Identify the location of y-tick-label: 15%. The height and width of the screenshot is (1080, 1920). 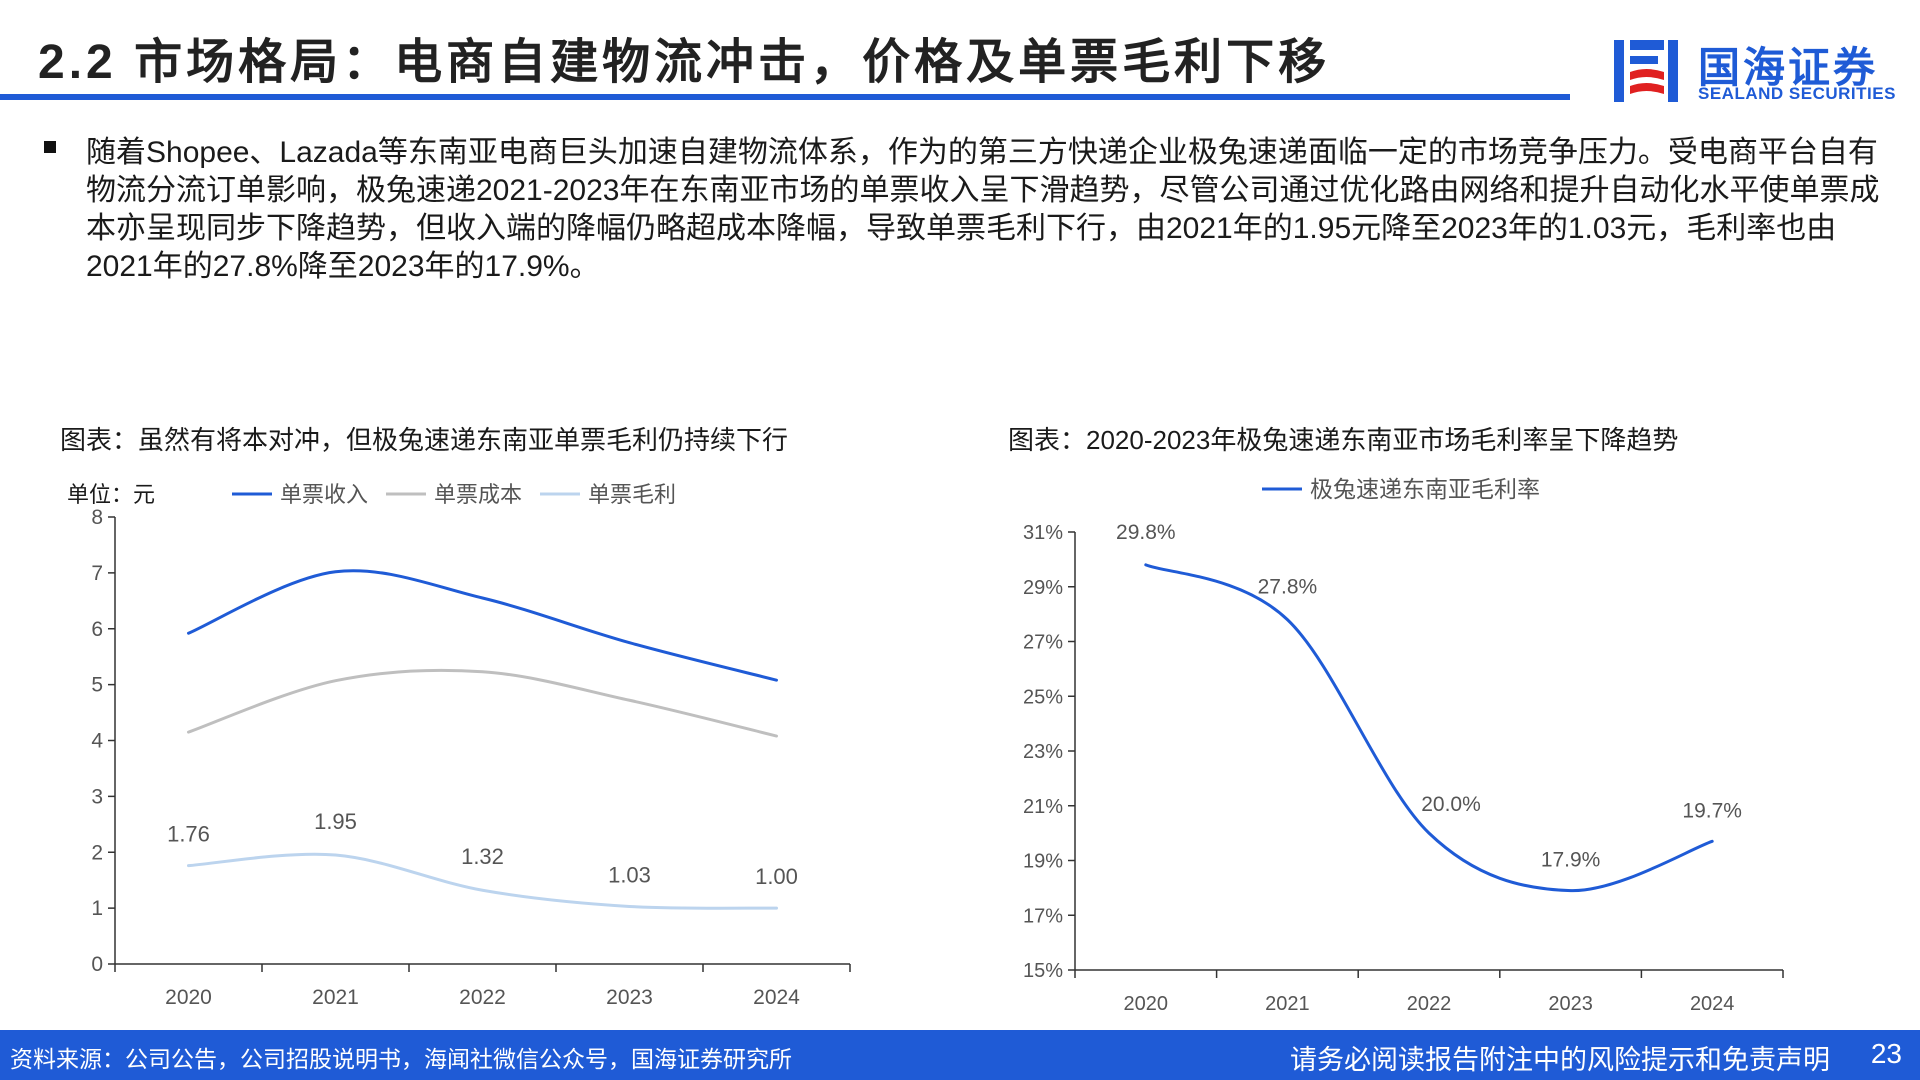
(1043, 971).